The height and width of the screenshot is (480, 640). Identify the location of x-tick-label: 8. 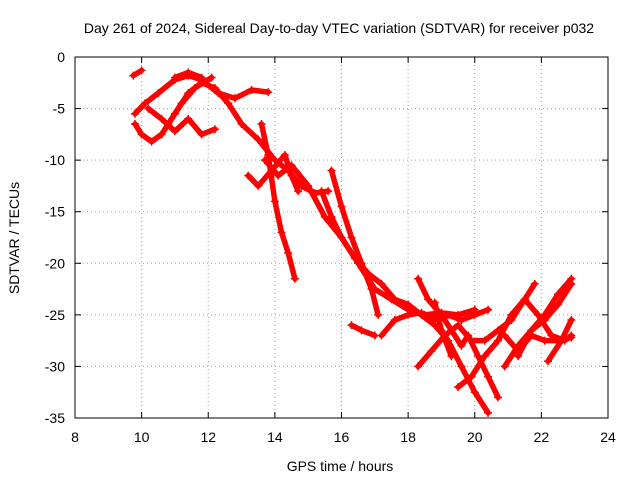
(75, 437).